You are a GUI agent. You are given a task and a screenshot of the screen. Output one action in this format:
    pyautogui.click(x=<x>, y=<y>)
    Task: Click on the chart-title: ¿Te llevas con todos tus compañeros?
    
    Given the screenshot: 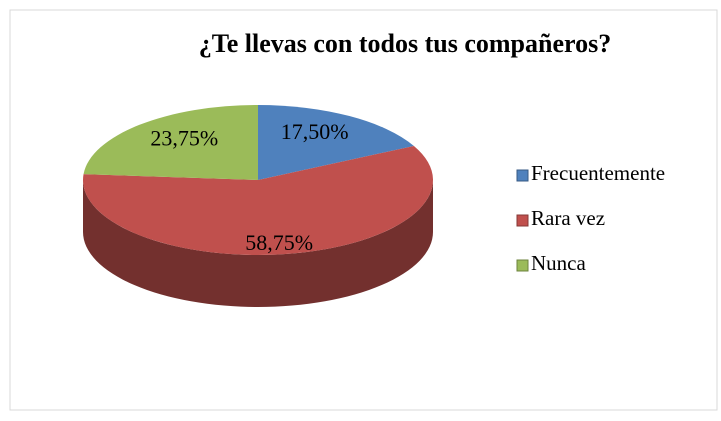 What is the action you would take?
    pyautogui.click(x=405, y=43)
    